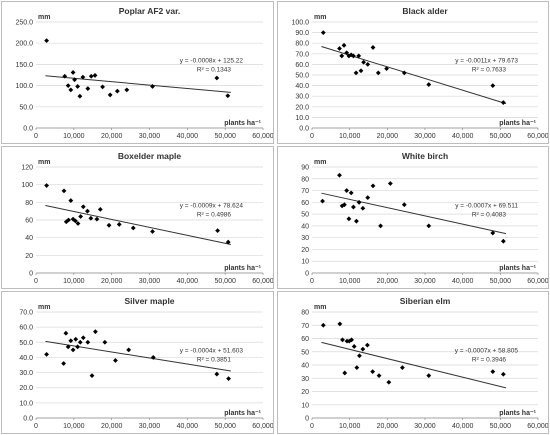 This screenshot has width=550, height=435. Describe the element at coordinates (302, 65) in the screenshot. I see `y-tick-label: 60.0` at that location.